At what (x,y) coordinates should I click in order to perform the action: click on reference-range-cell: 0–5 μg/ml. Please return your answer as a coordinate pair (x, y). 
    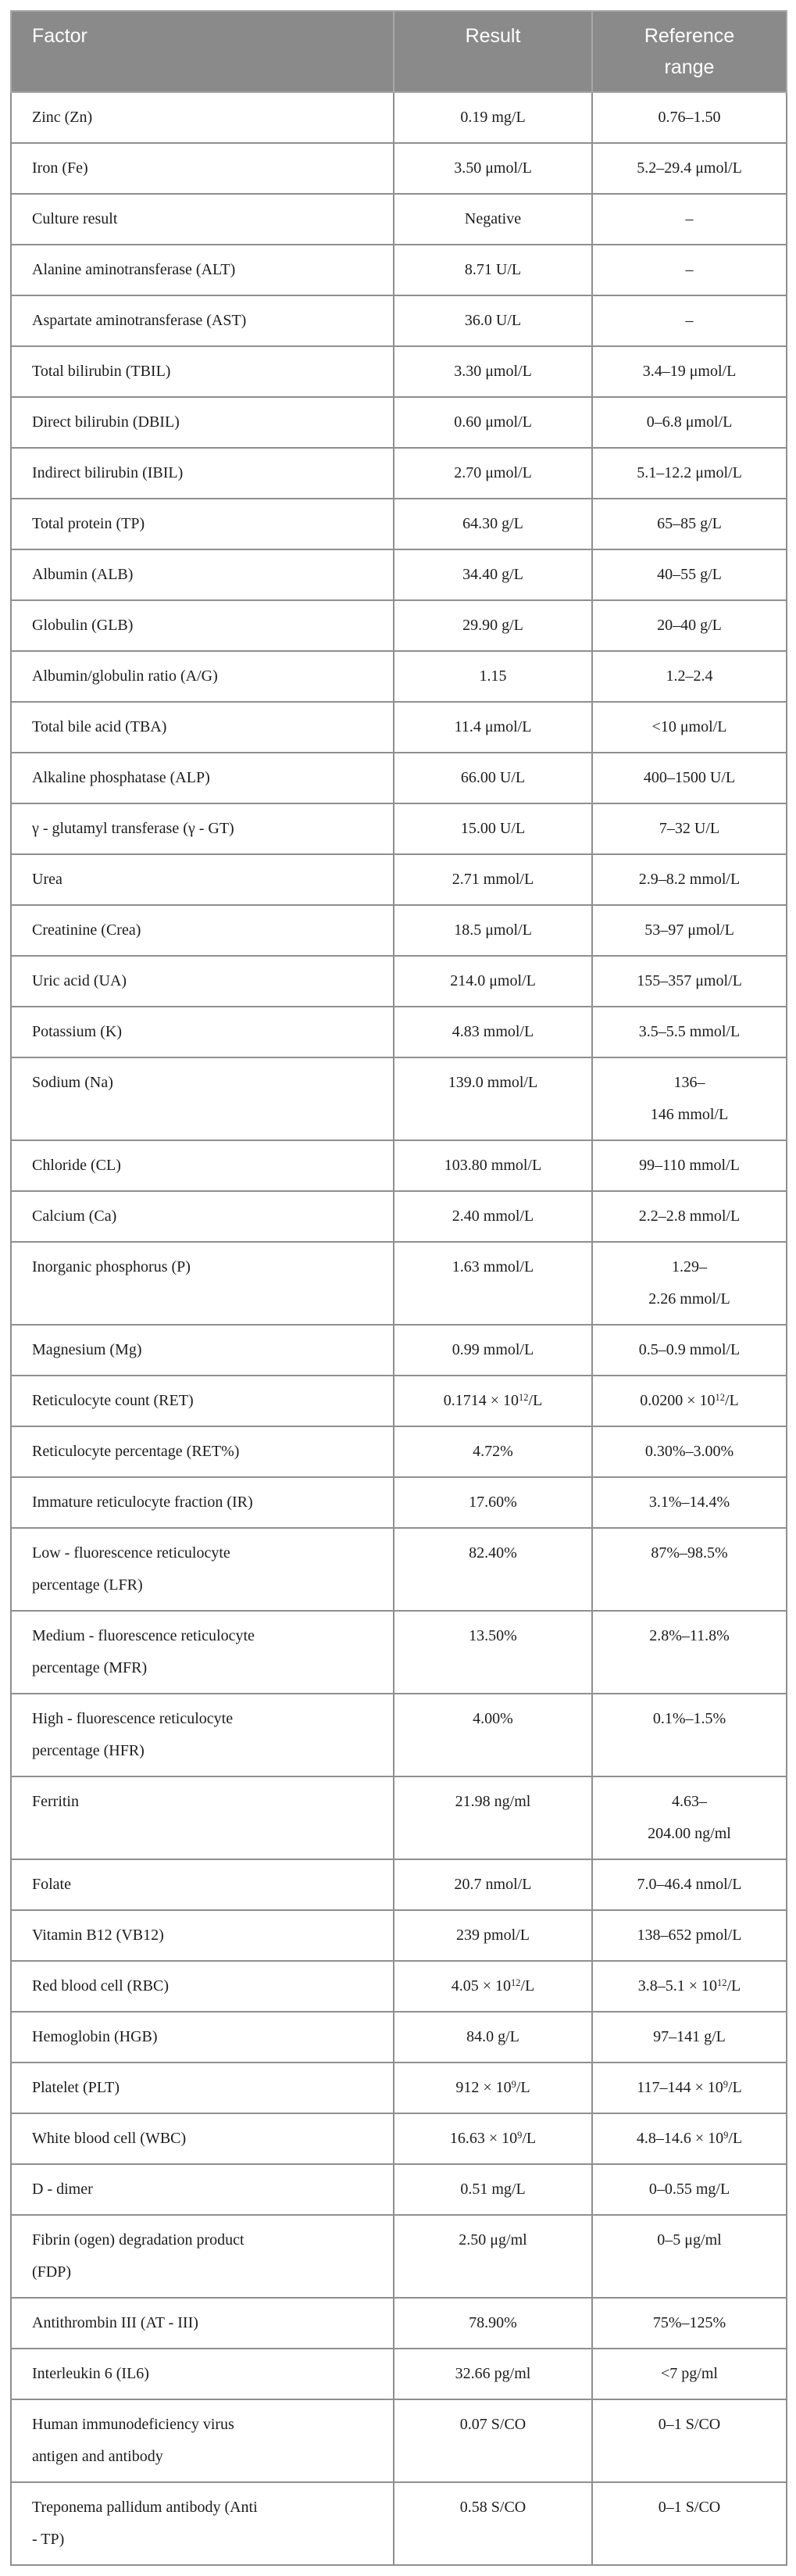
    Looking at the image, I should click on (689, 2256).